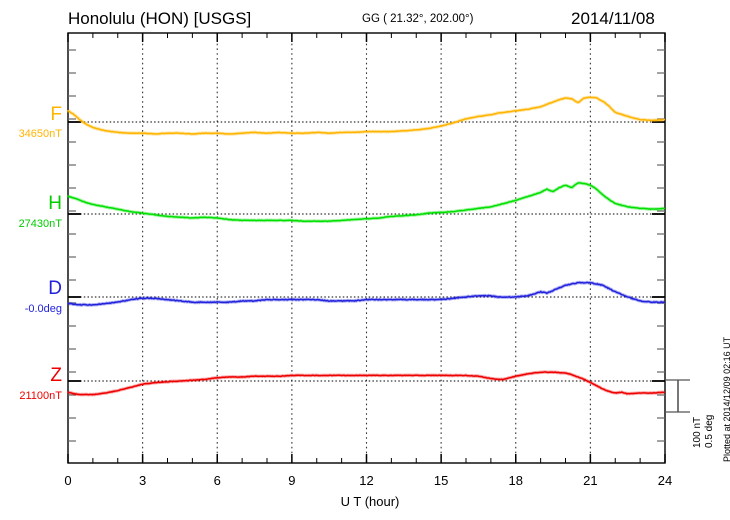 Image resolution: width=730 pixels, height=520 pixels. Describe the element at coordinates (366, 202) in the screenshot. I see `trace-h` at that location.